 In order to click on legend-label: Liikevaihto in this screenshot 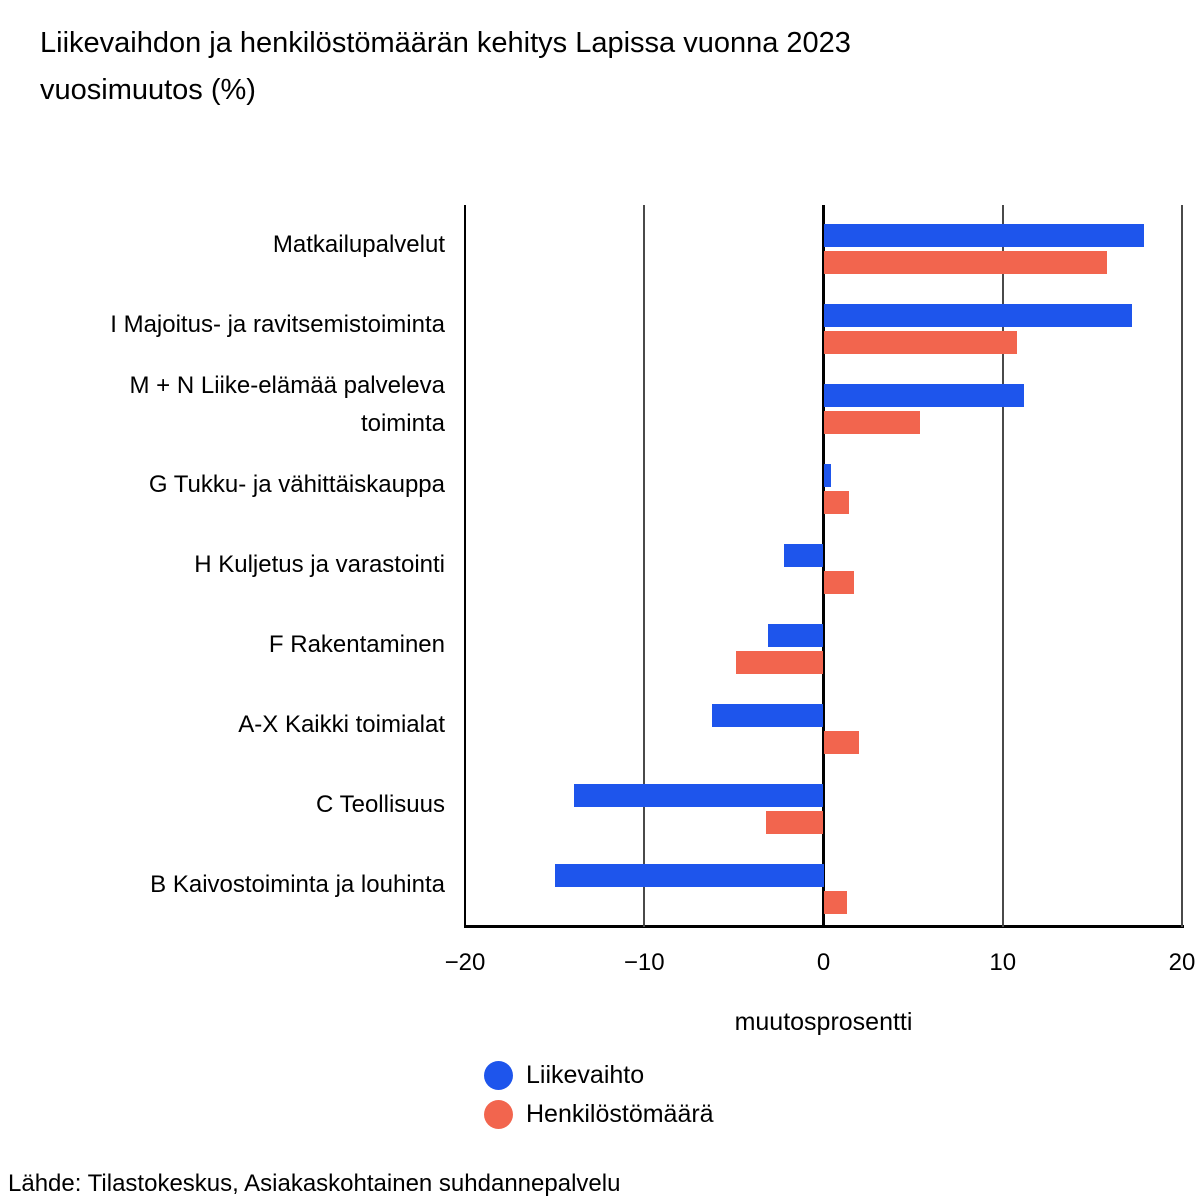, I will do `click(585, 1075)`.